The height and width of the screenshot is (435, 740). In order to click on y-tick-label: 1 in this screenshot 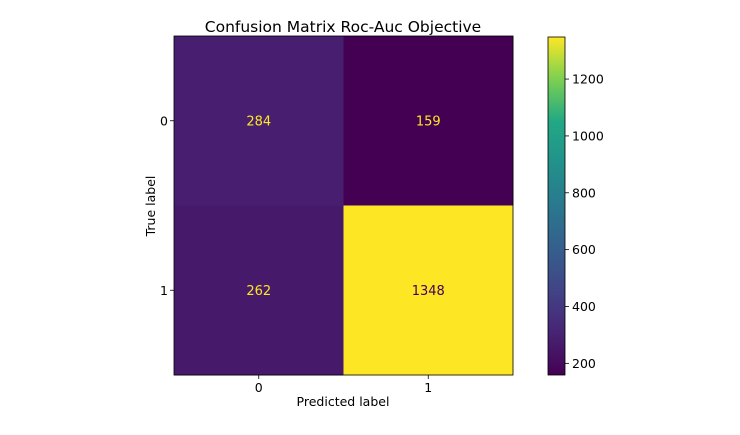, I will do `click(164, 290)`.